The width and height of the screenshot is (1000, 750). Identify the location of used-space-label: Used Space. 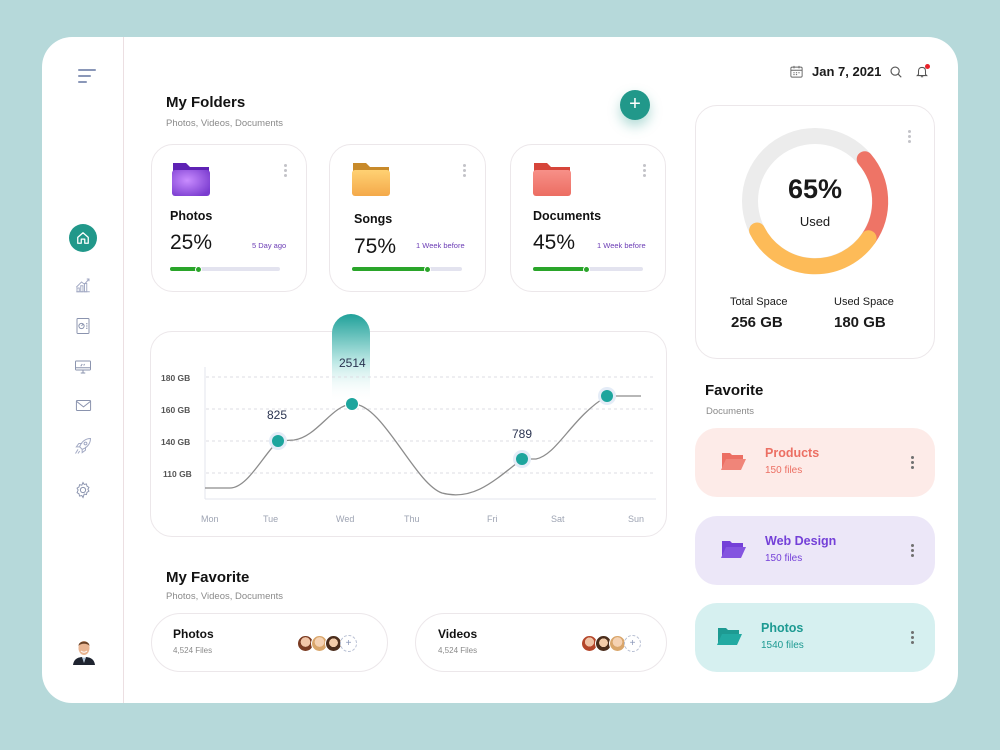
(864, 302).